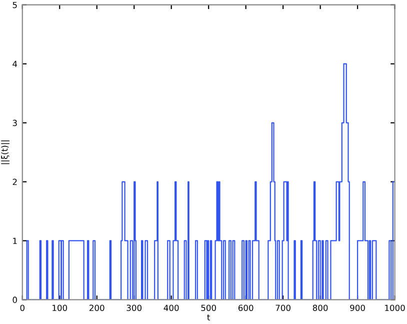  I want to click on x-tick-label: 800, so click(320, 308).